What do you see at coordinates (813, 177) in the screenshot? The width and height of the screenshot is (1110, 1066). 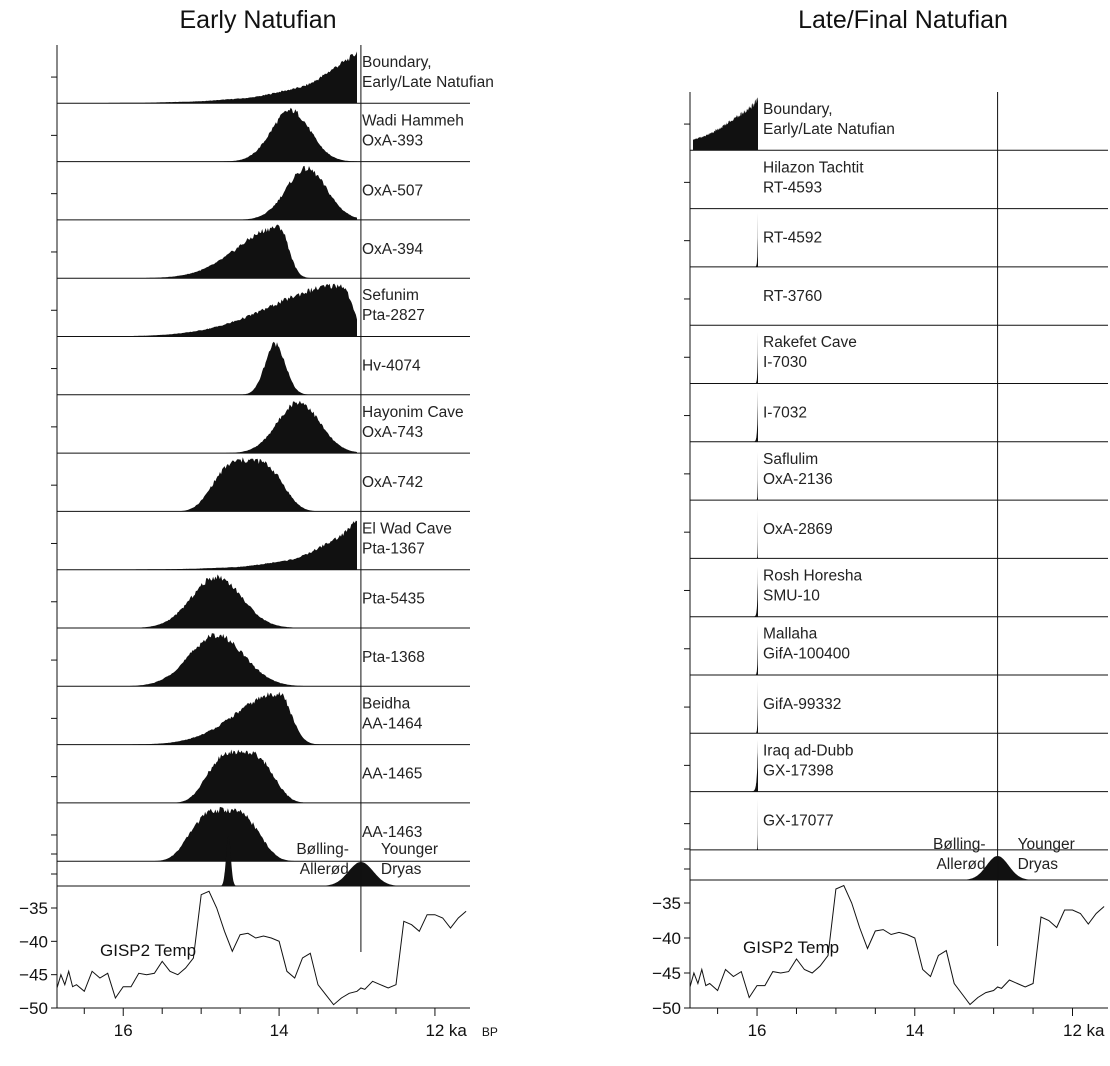 I see `row-label: Hilazon Tachtit RT-4593` at bounding box center [813, 177].